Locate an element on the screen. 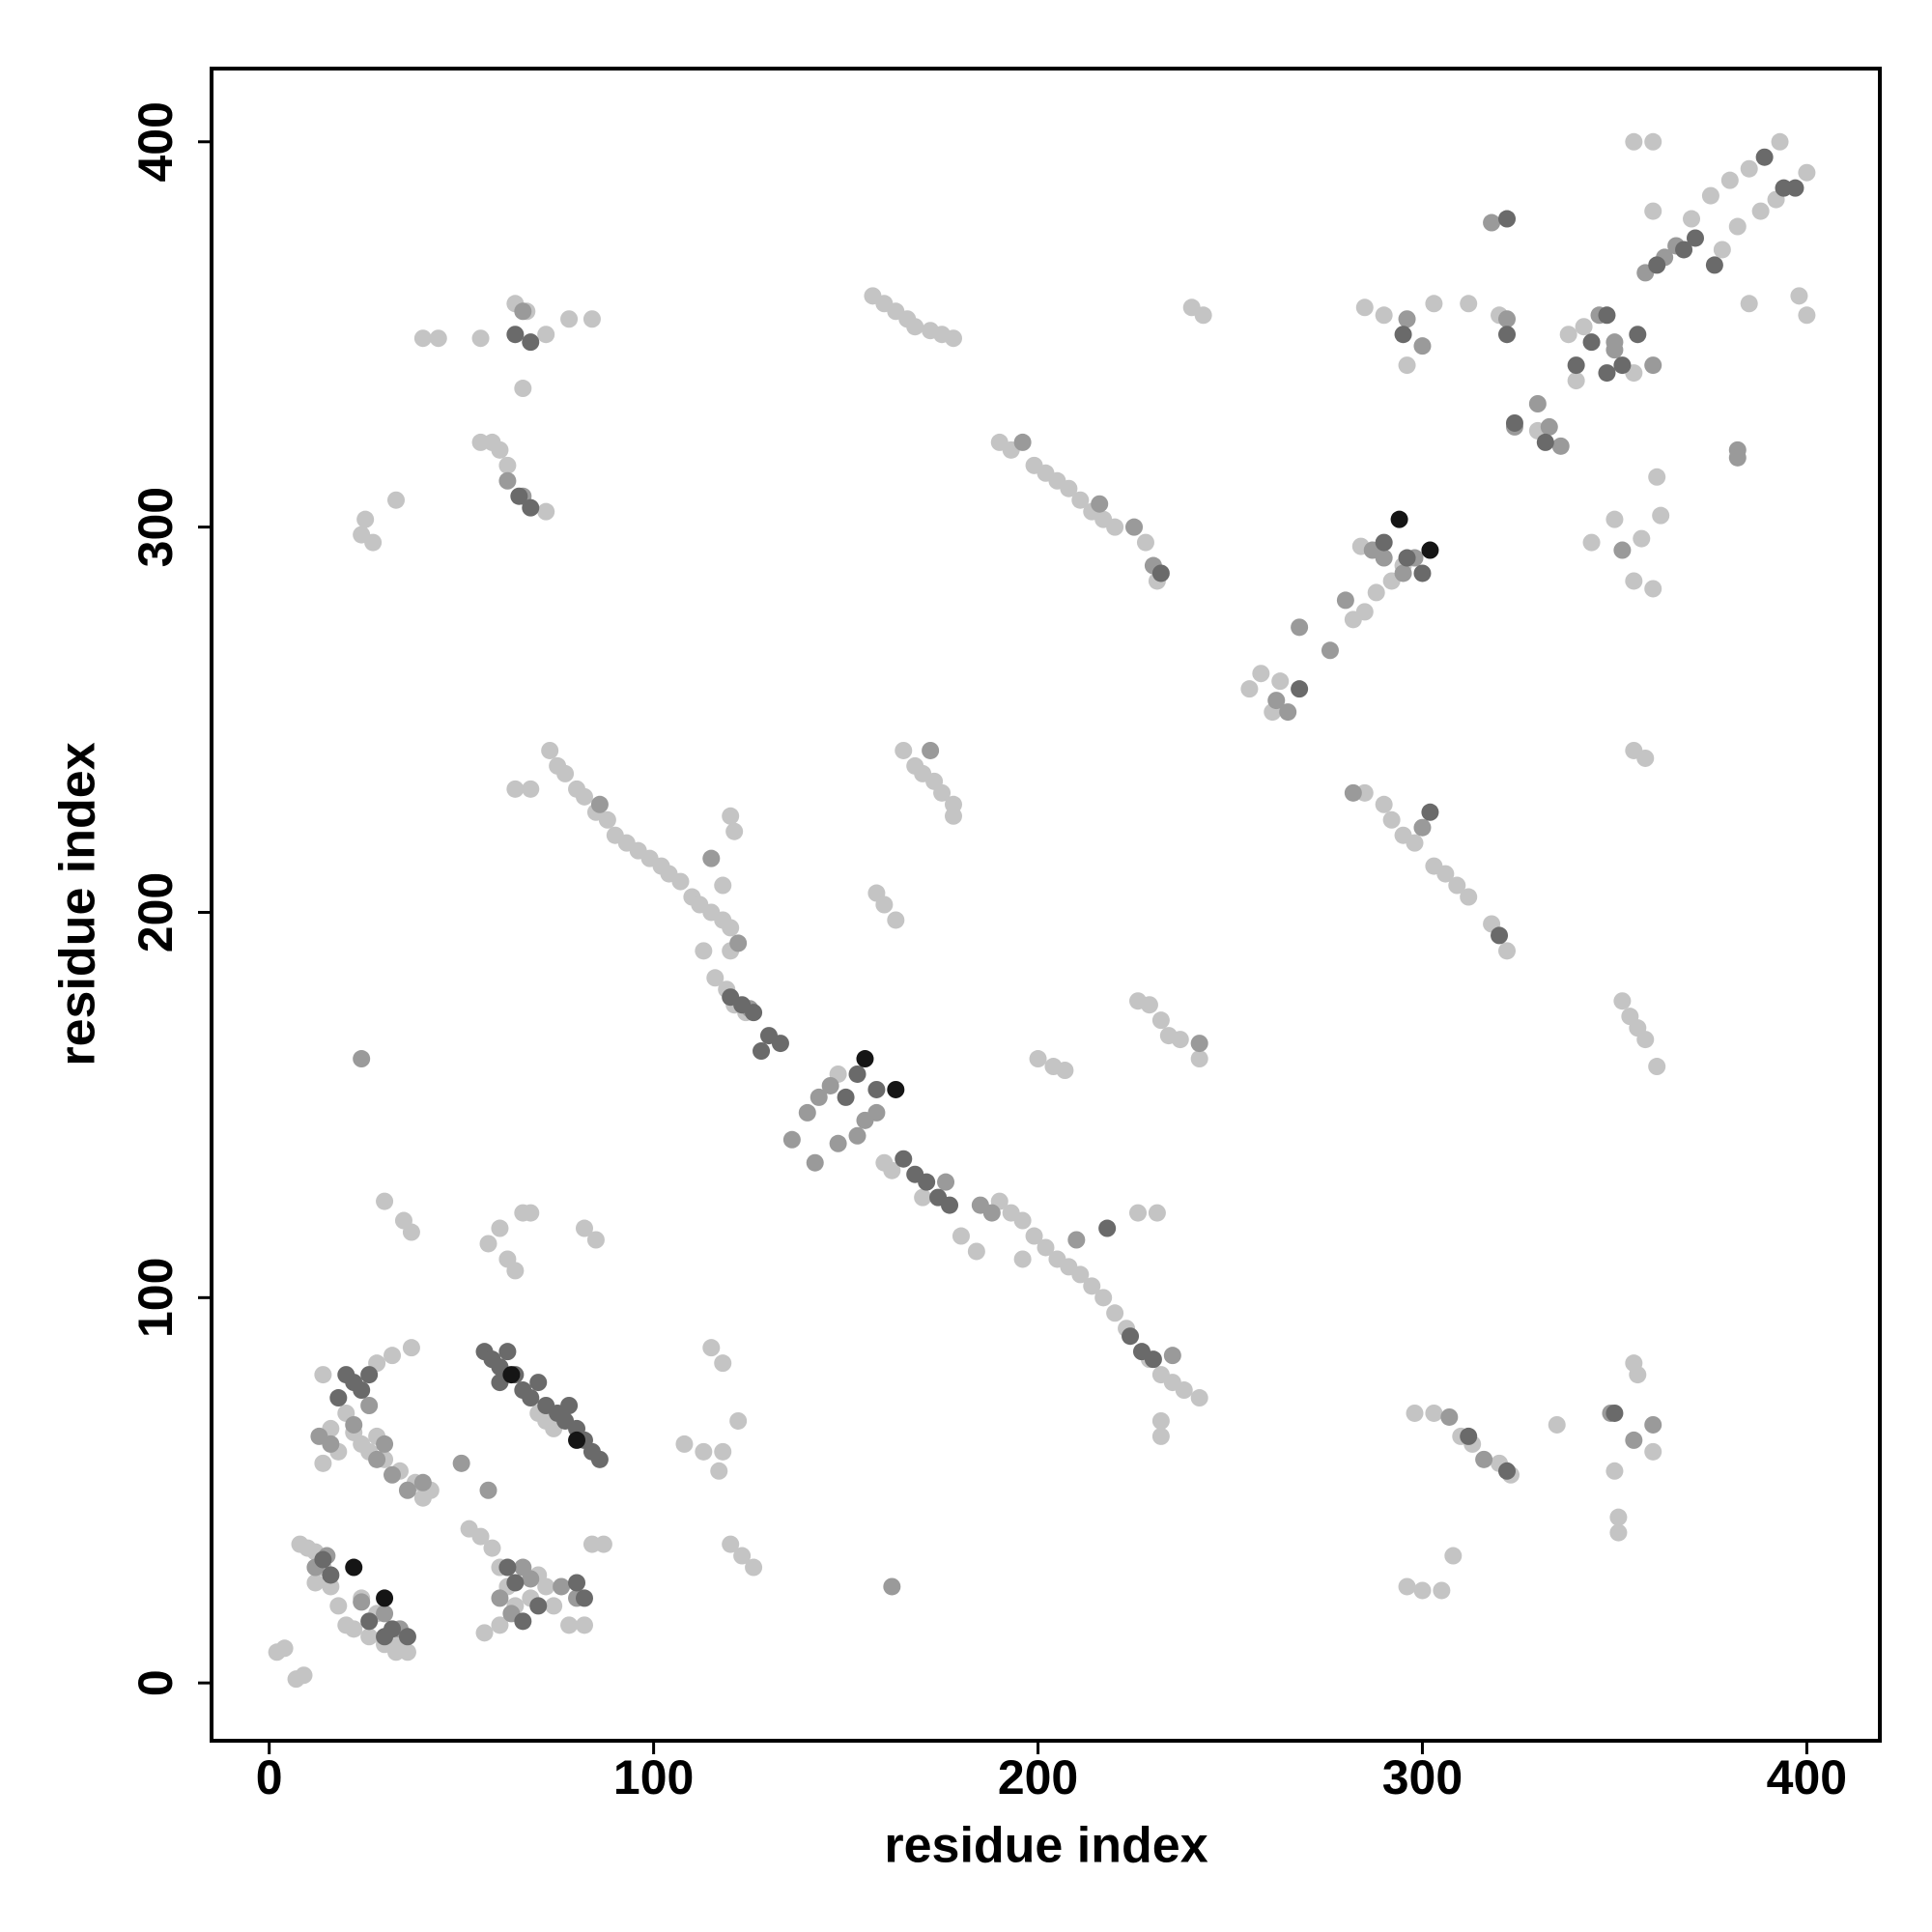 This screenshot has height=1932, width=1932. x-axis-title: residue index is located at coordinates (1046, 1846).